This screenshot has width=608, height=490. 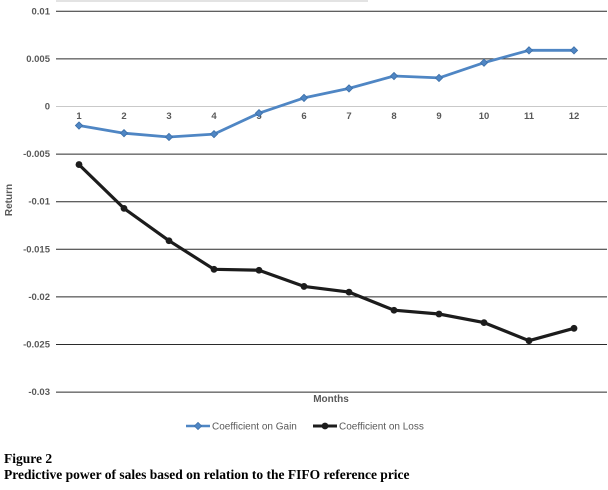 I want to click on x-tick-label: 10, so click(x=484, y=116).